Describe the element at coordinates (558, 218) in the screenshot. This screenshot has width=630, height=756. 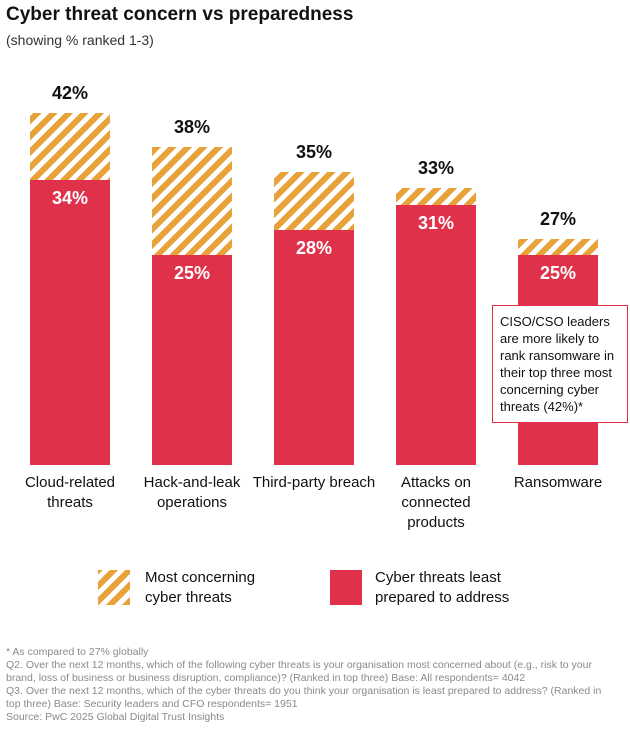
I see `value-label: 27%` at that location.